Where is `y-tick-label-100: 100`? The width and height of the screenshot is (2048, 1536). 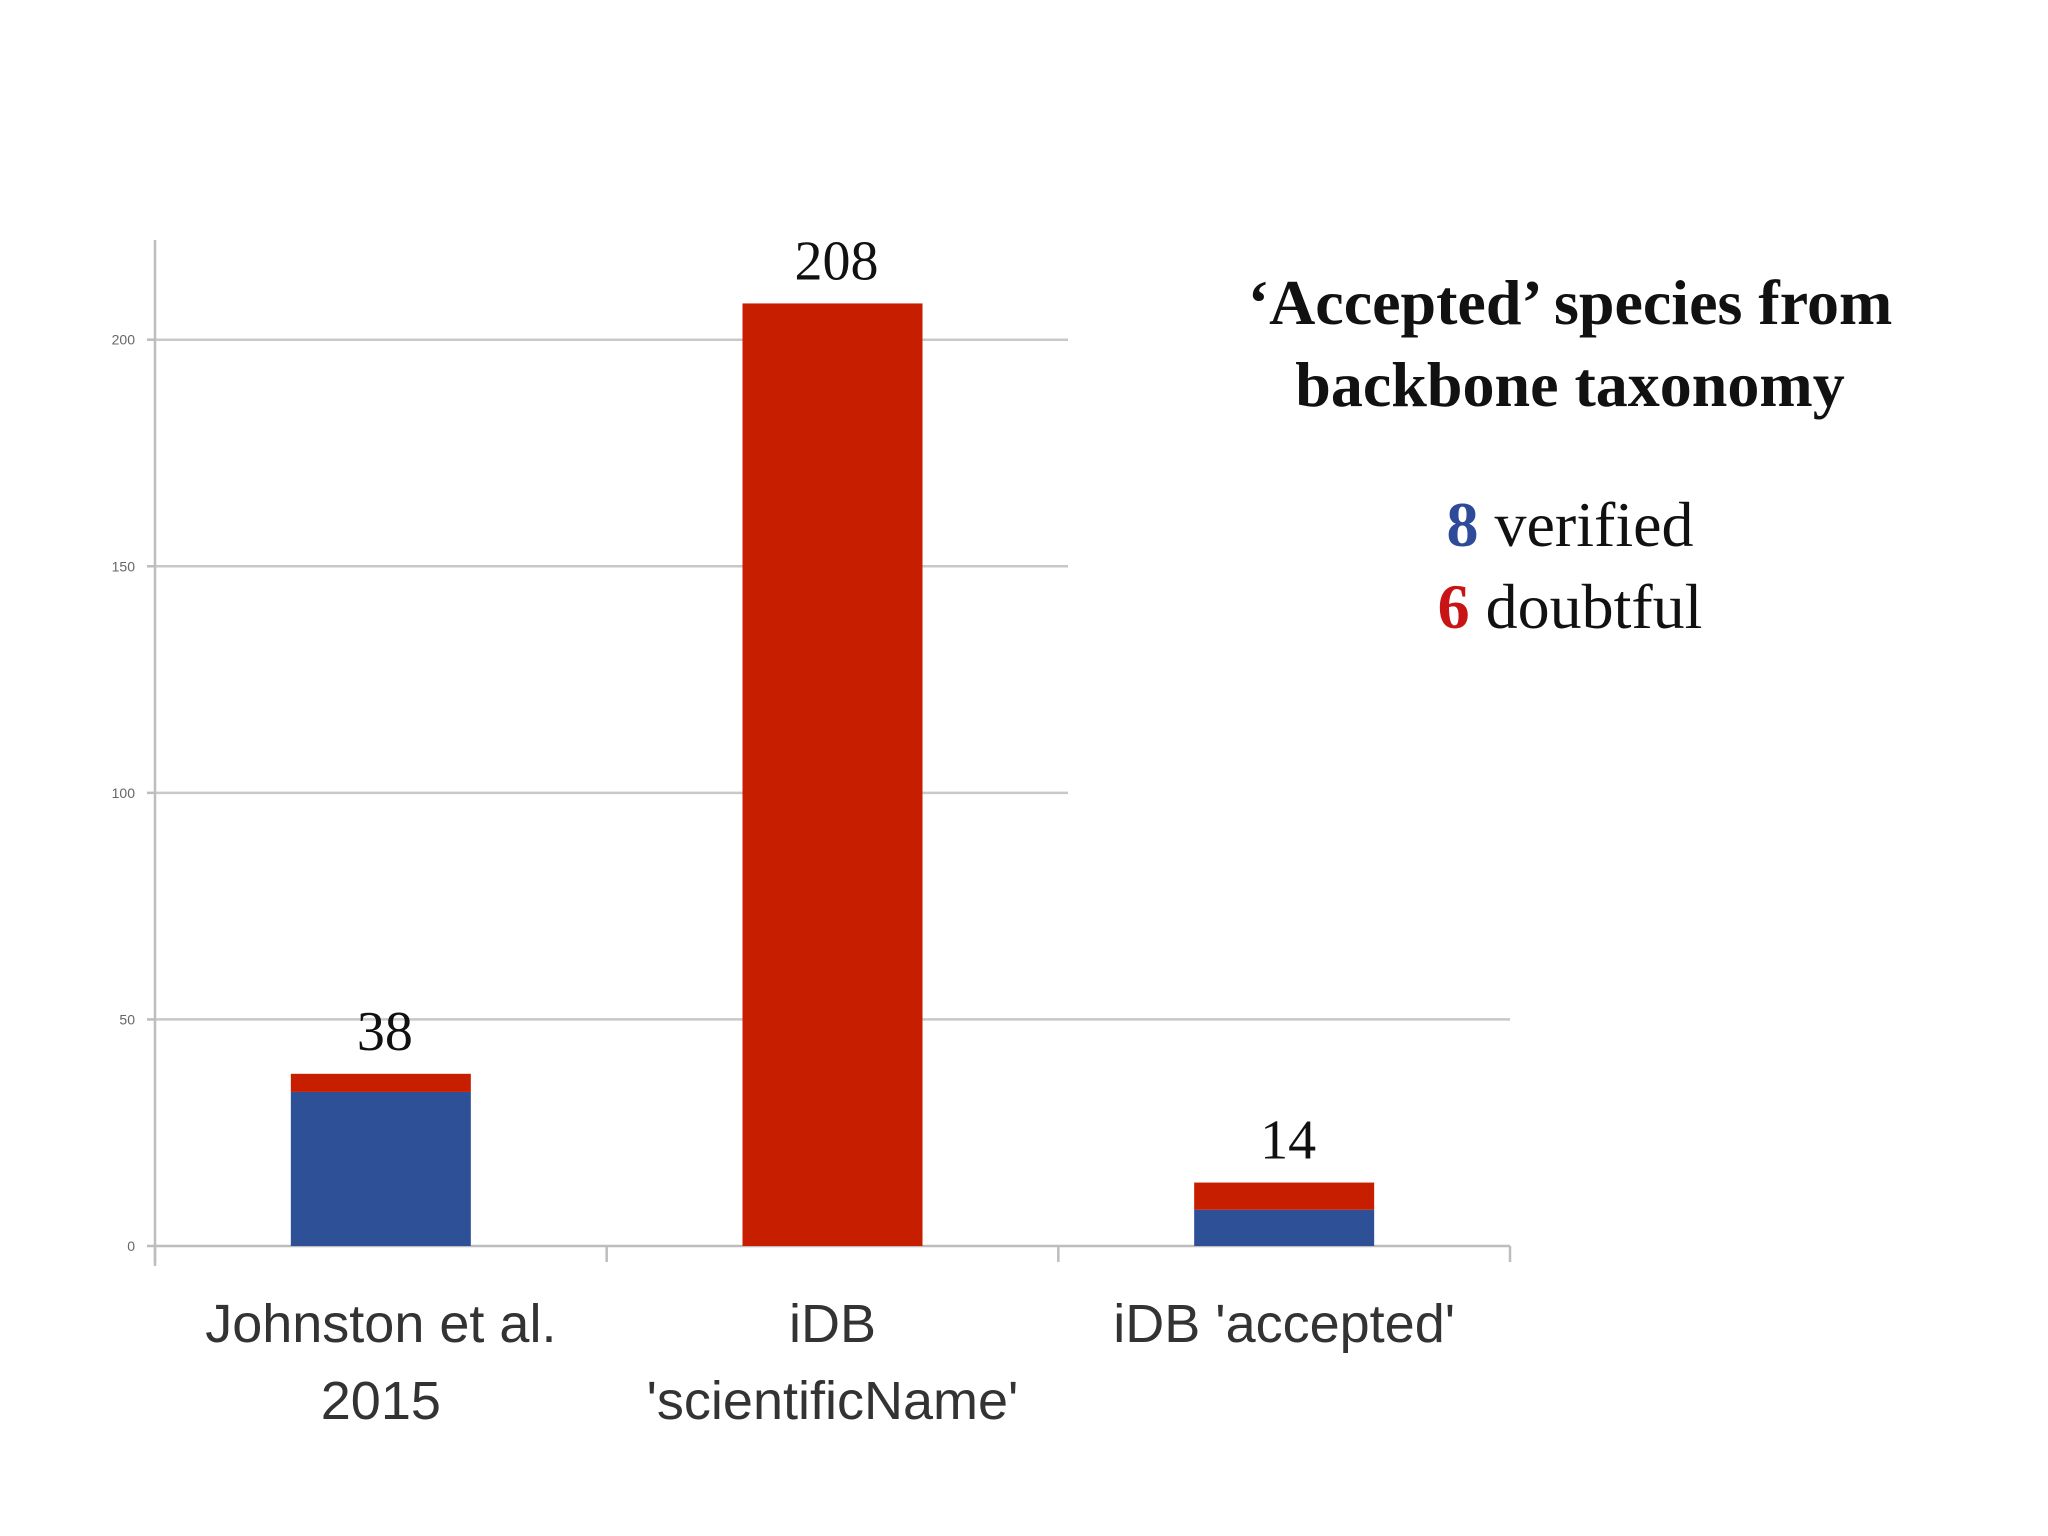 y-tick-label-100: 100 is located at coordinates (124, 793).